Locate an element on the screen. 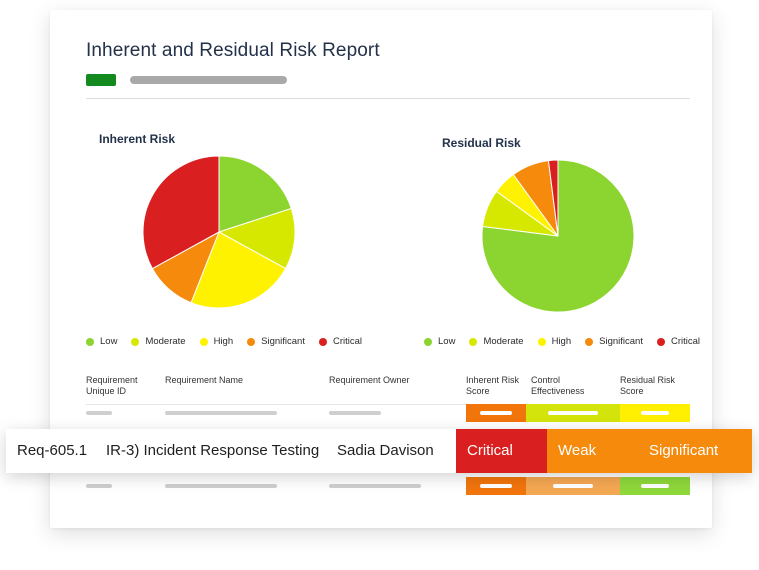  row1-name-placeholder is located at coordinates (221, 413).